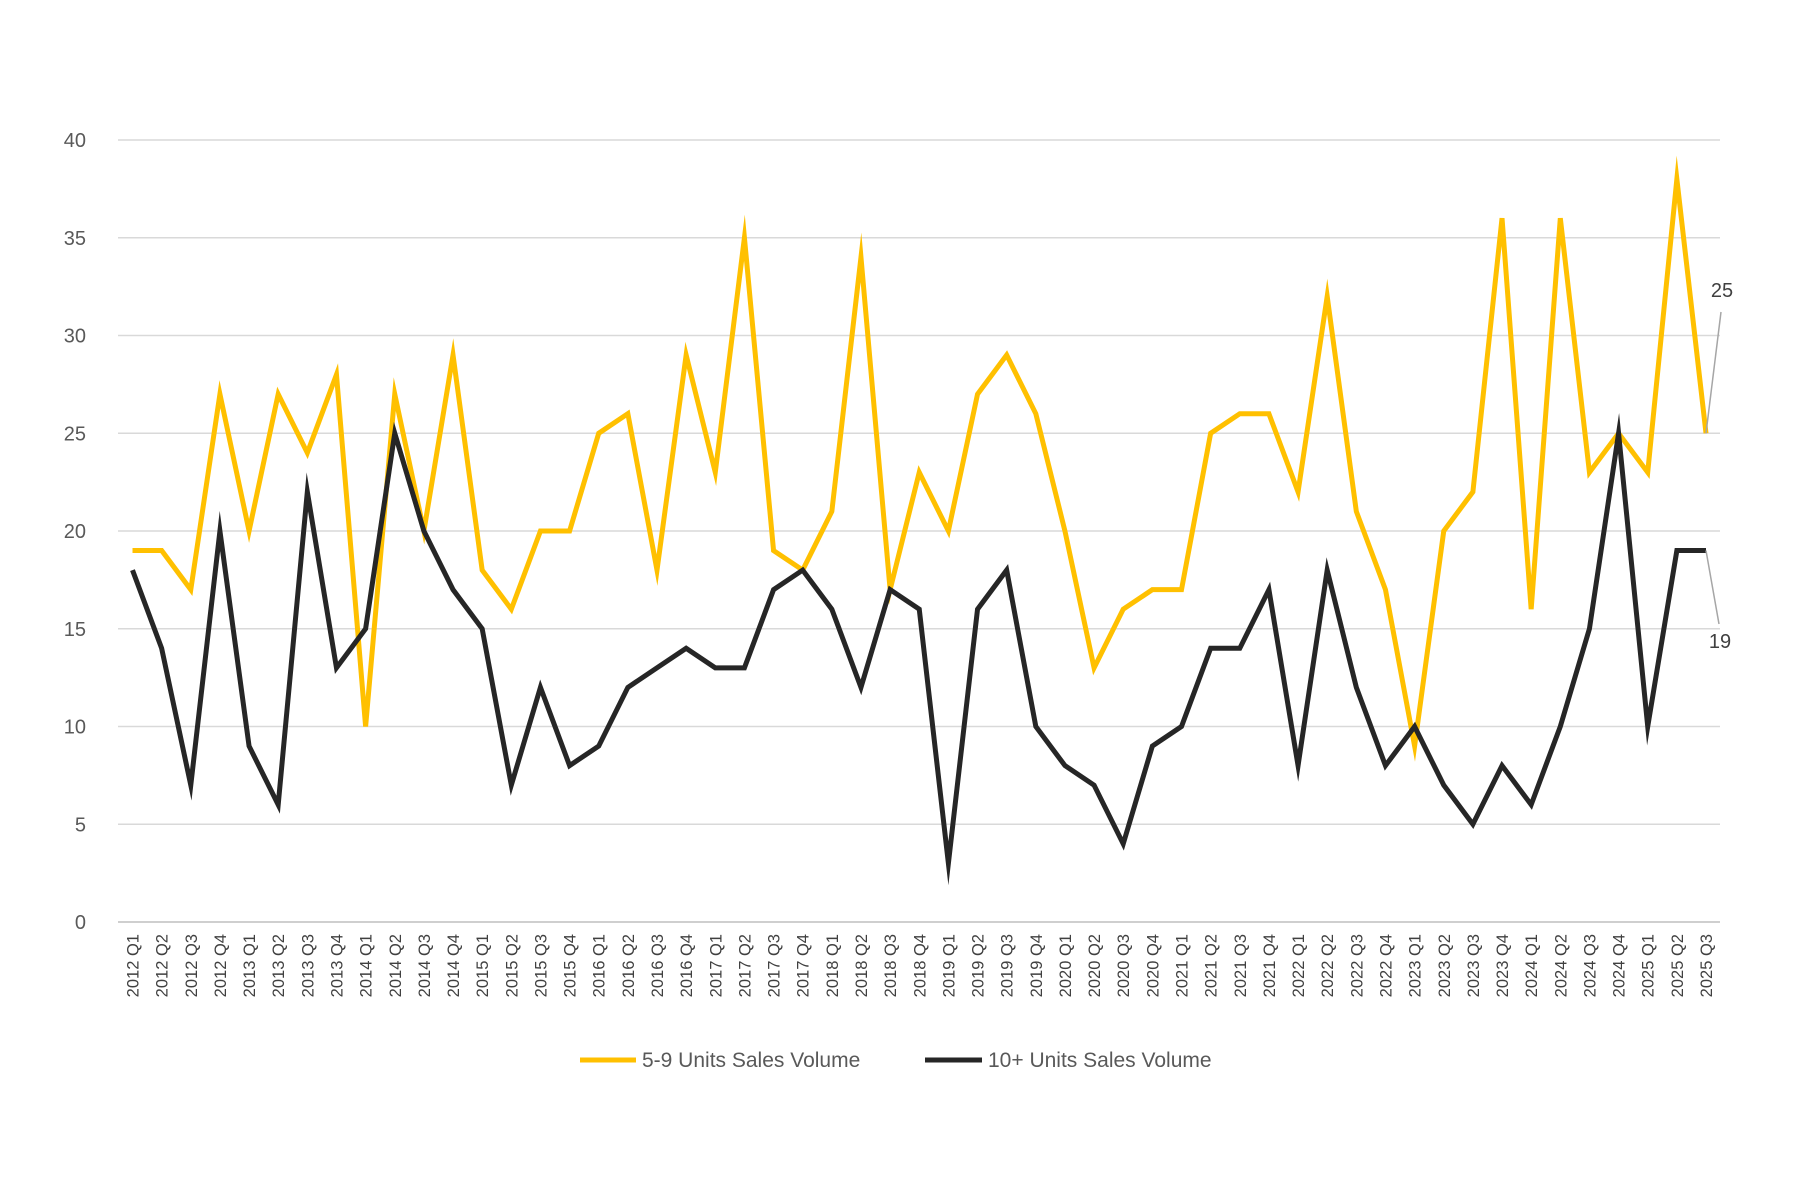 This screenshot has height=1200, width=1800. What do you see at coordinates (308, 965) in the screenshot?
I see `x-tick-label: 2013 Q3` at bounding box center [308, 965].